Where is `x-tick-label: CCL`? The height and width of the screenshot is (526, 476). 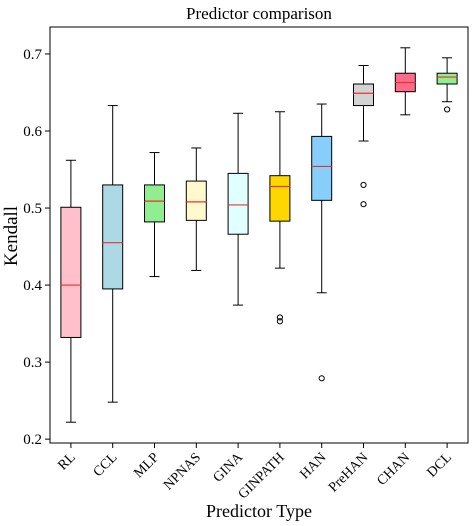 x-tick-label: CCL is located at coordinates (106, 465).